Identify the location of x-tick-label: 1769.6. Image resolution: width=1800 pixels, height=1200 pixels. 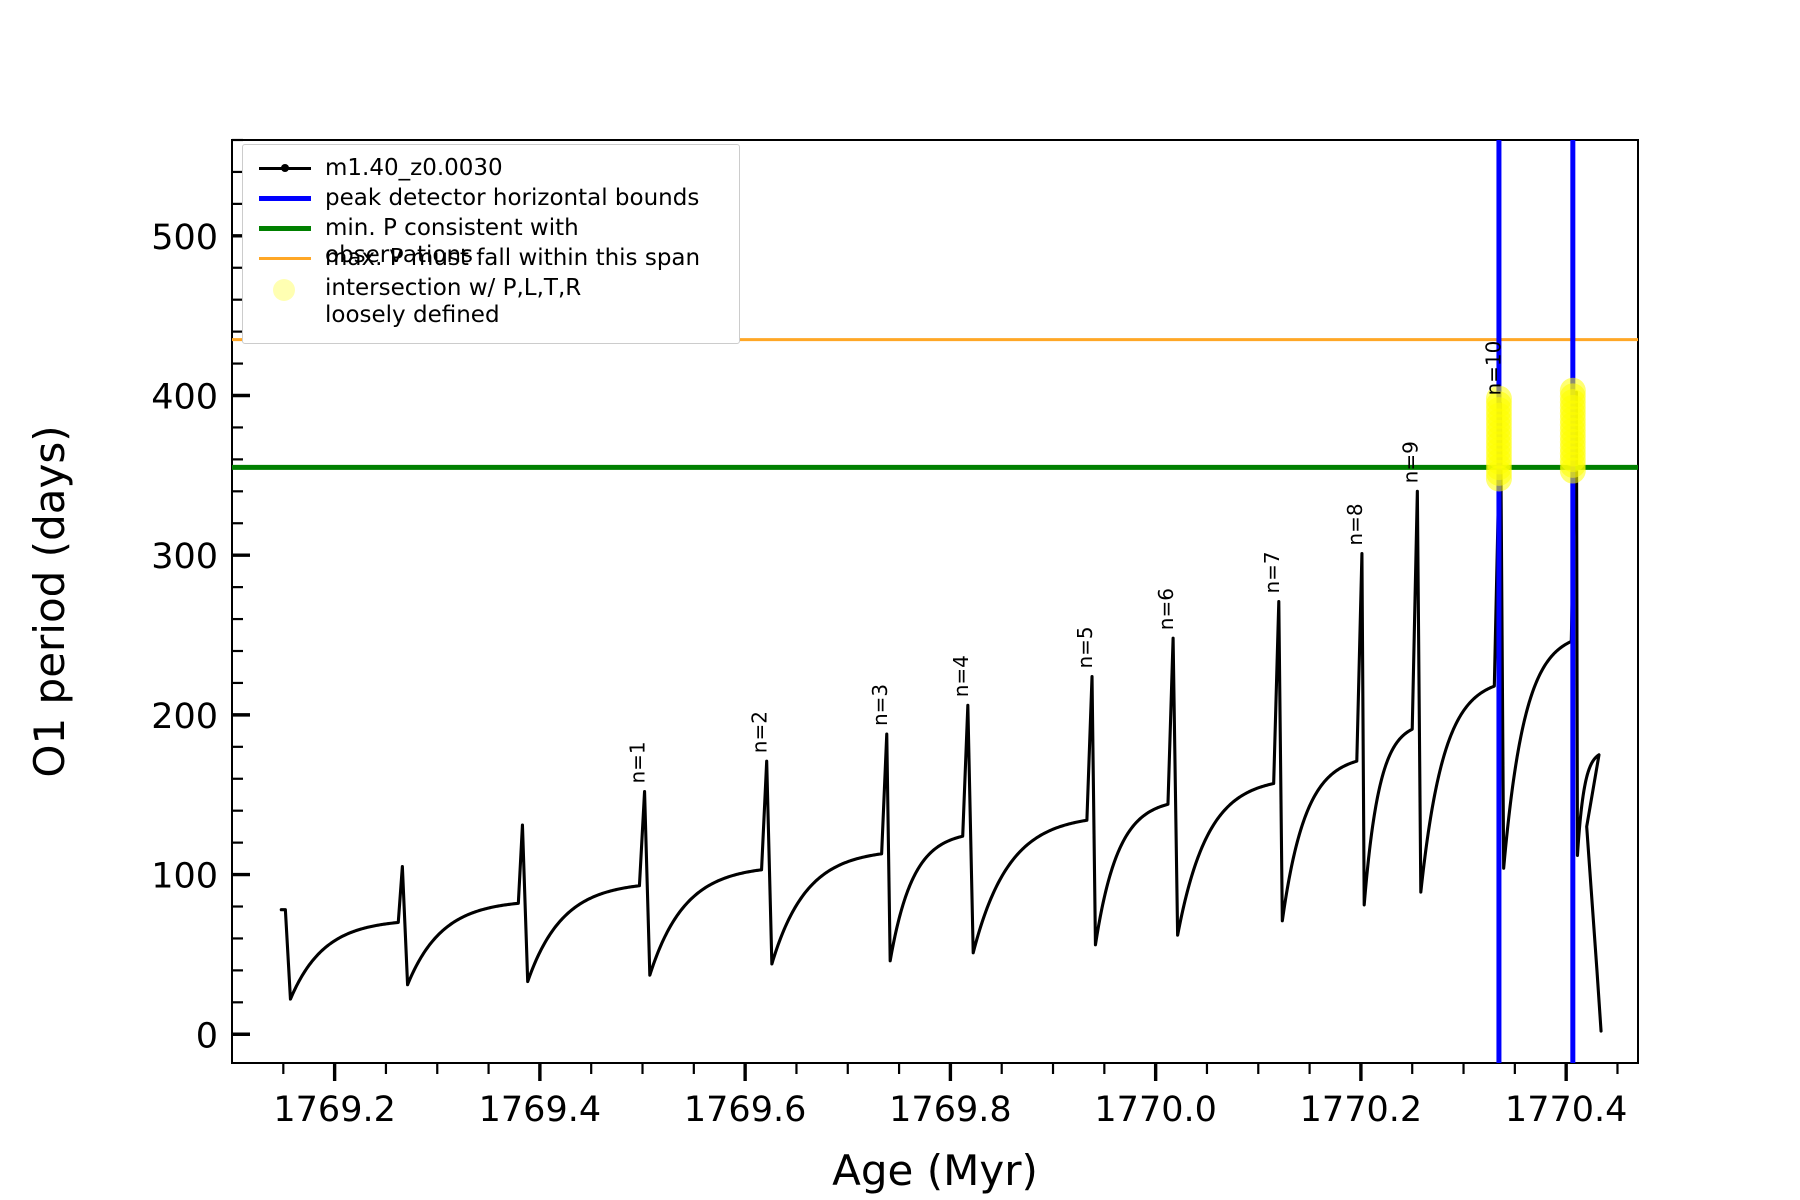
(745, 1110).